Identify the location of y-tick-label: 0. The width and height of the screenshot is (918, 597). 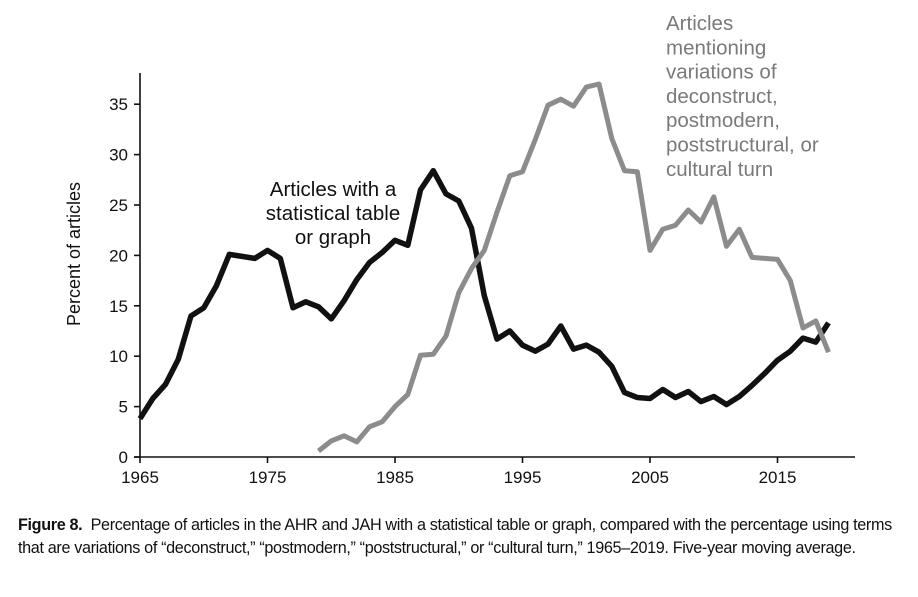
(123, 457).